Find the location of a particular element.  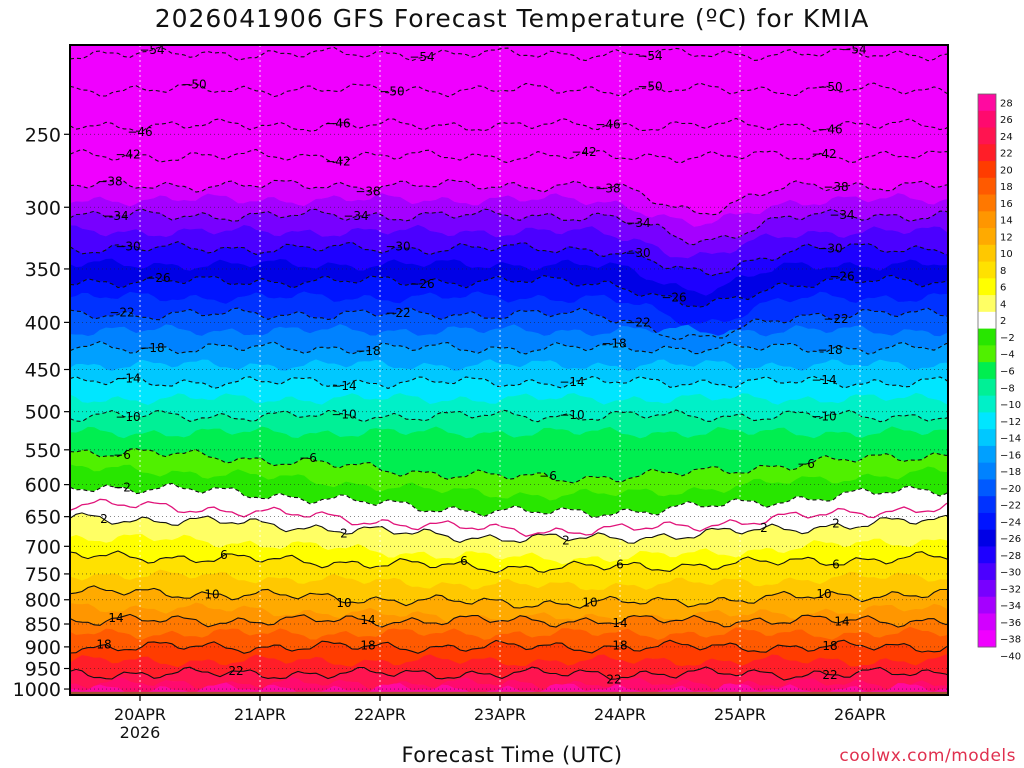

colorbar-tick-label: 6 is located at coordinates (1003, 288).